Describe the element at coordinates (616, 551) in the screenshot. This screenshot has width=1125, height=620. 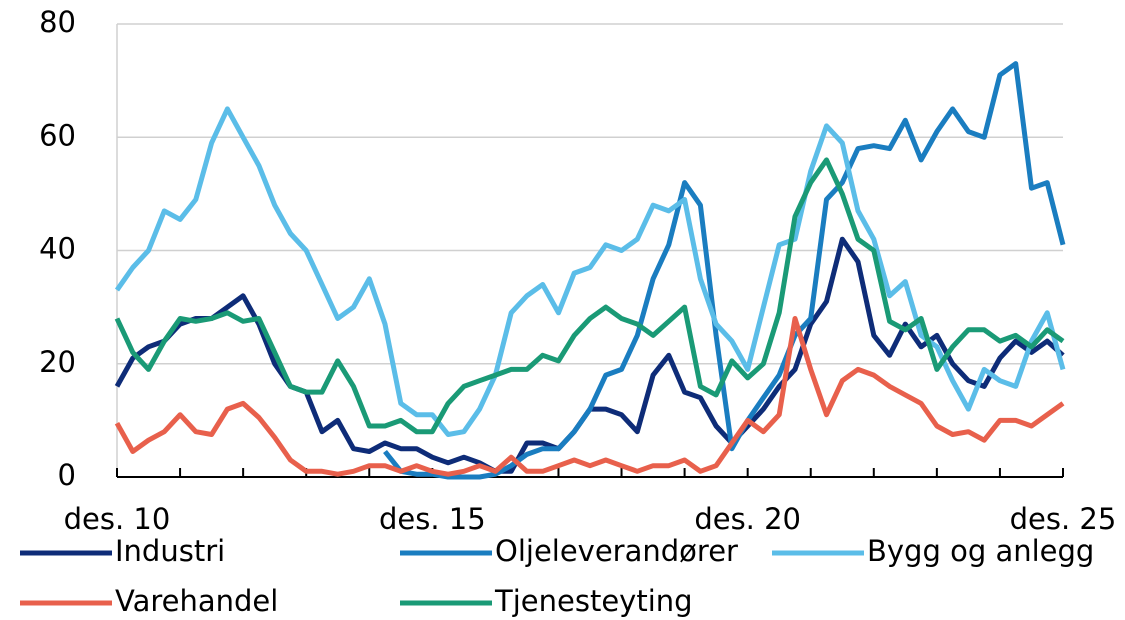
I see `legend-label: Oljeleverandører` at that location.